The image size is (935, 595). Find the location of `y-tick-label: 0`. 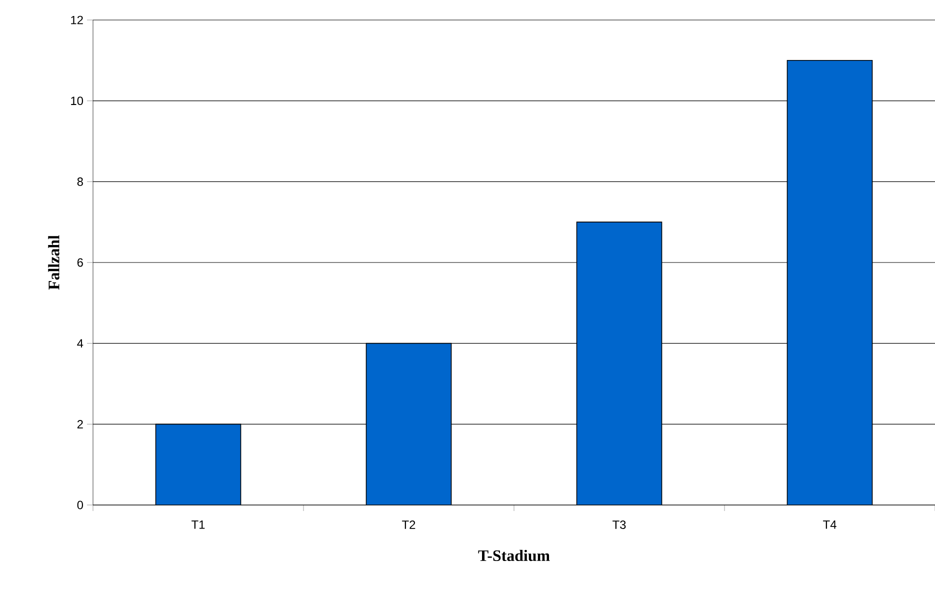

y-tick-label: 0 is located at coordinates (80, 505).